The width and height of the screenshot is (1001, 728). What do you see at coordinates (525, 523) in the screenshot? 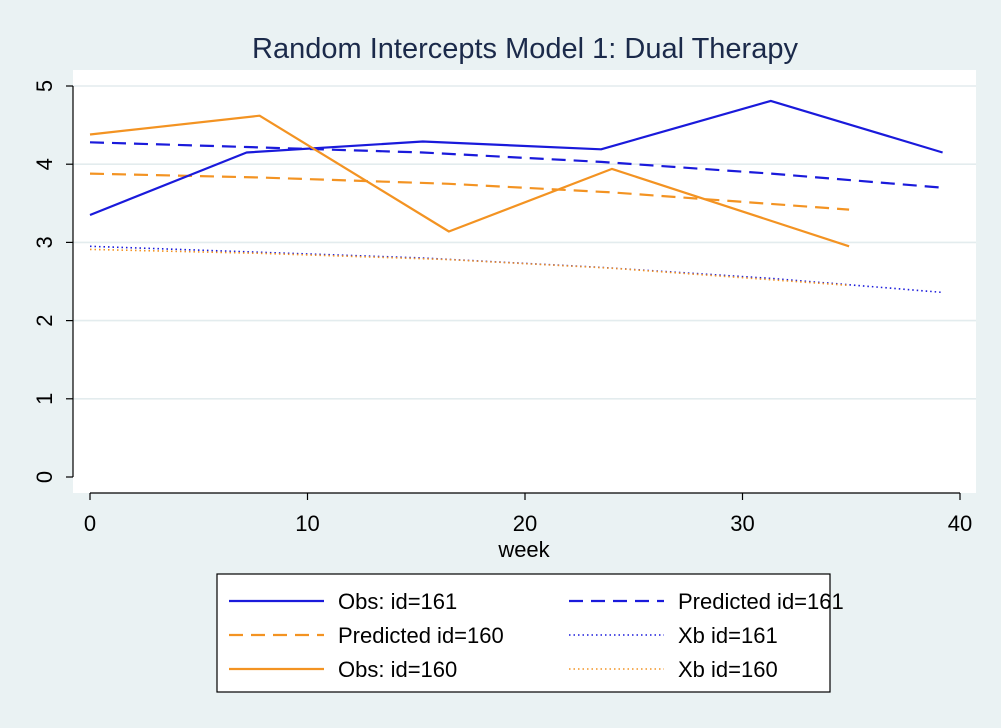
I see `x-tick-label: 20` at bounding box center [525, 523].